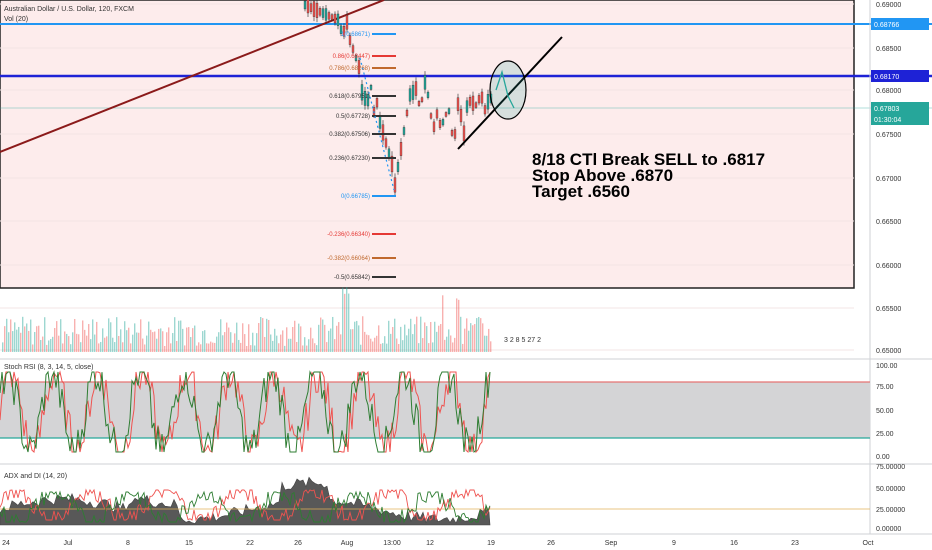  What do you see at coordinates (602, 175) in the screenshot?
I see `annotation-line-2: Stop Above .6870` at bounding box center [602, 175].